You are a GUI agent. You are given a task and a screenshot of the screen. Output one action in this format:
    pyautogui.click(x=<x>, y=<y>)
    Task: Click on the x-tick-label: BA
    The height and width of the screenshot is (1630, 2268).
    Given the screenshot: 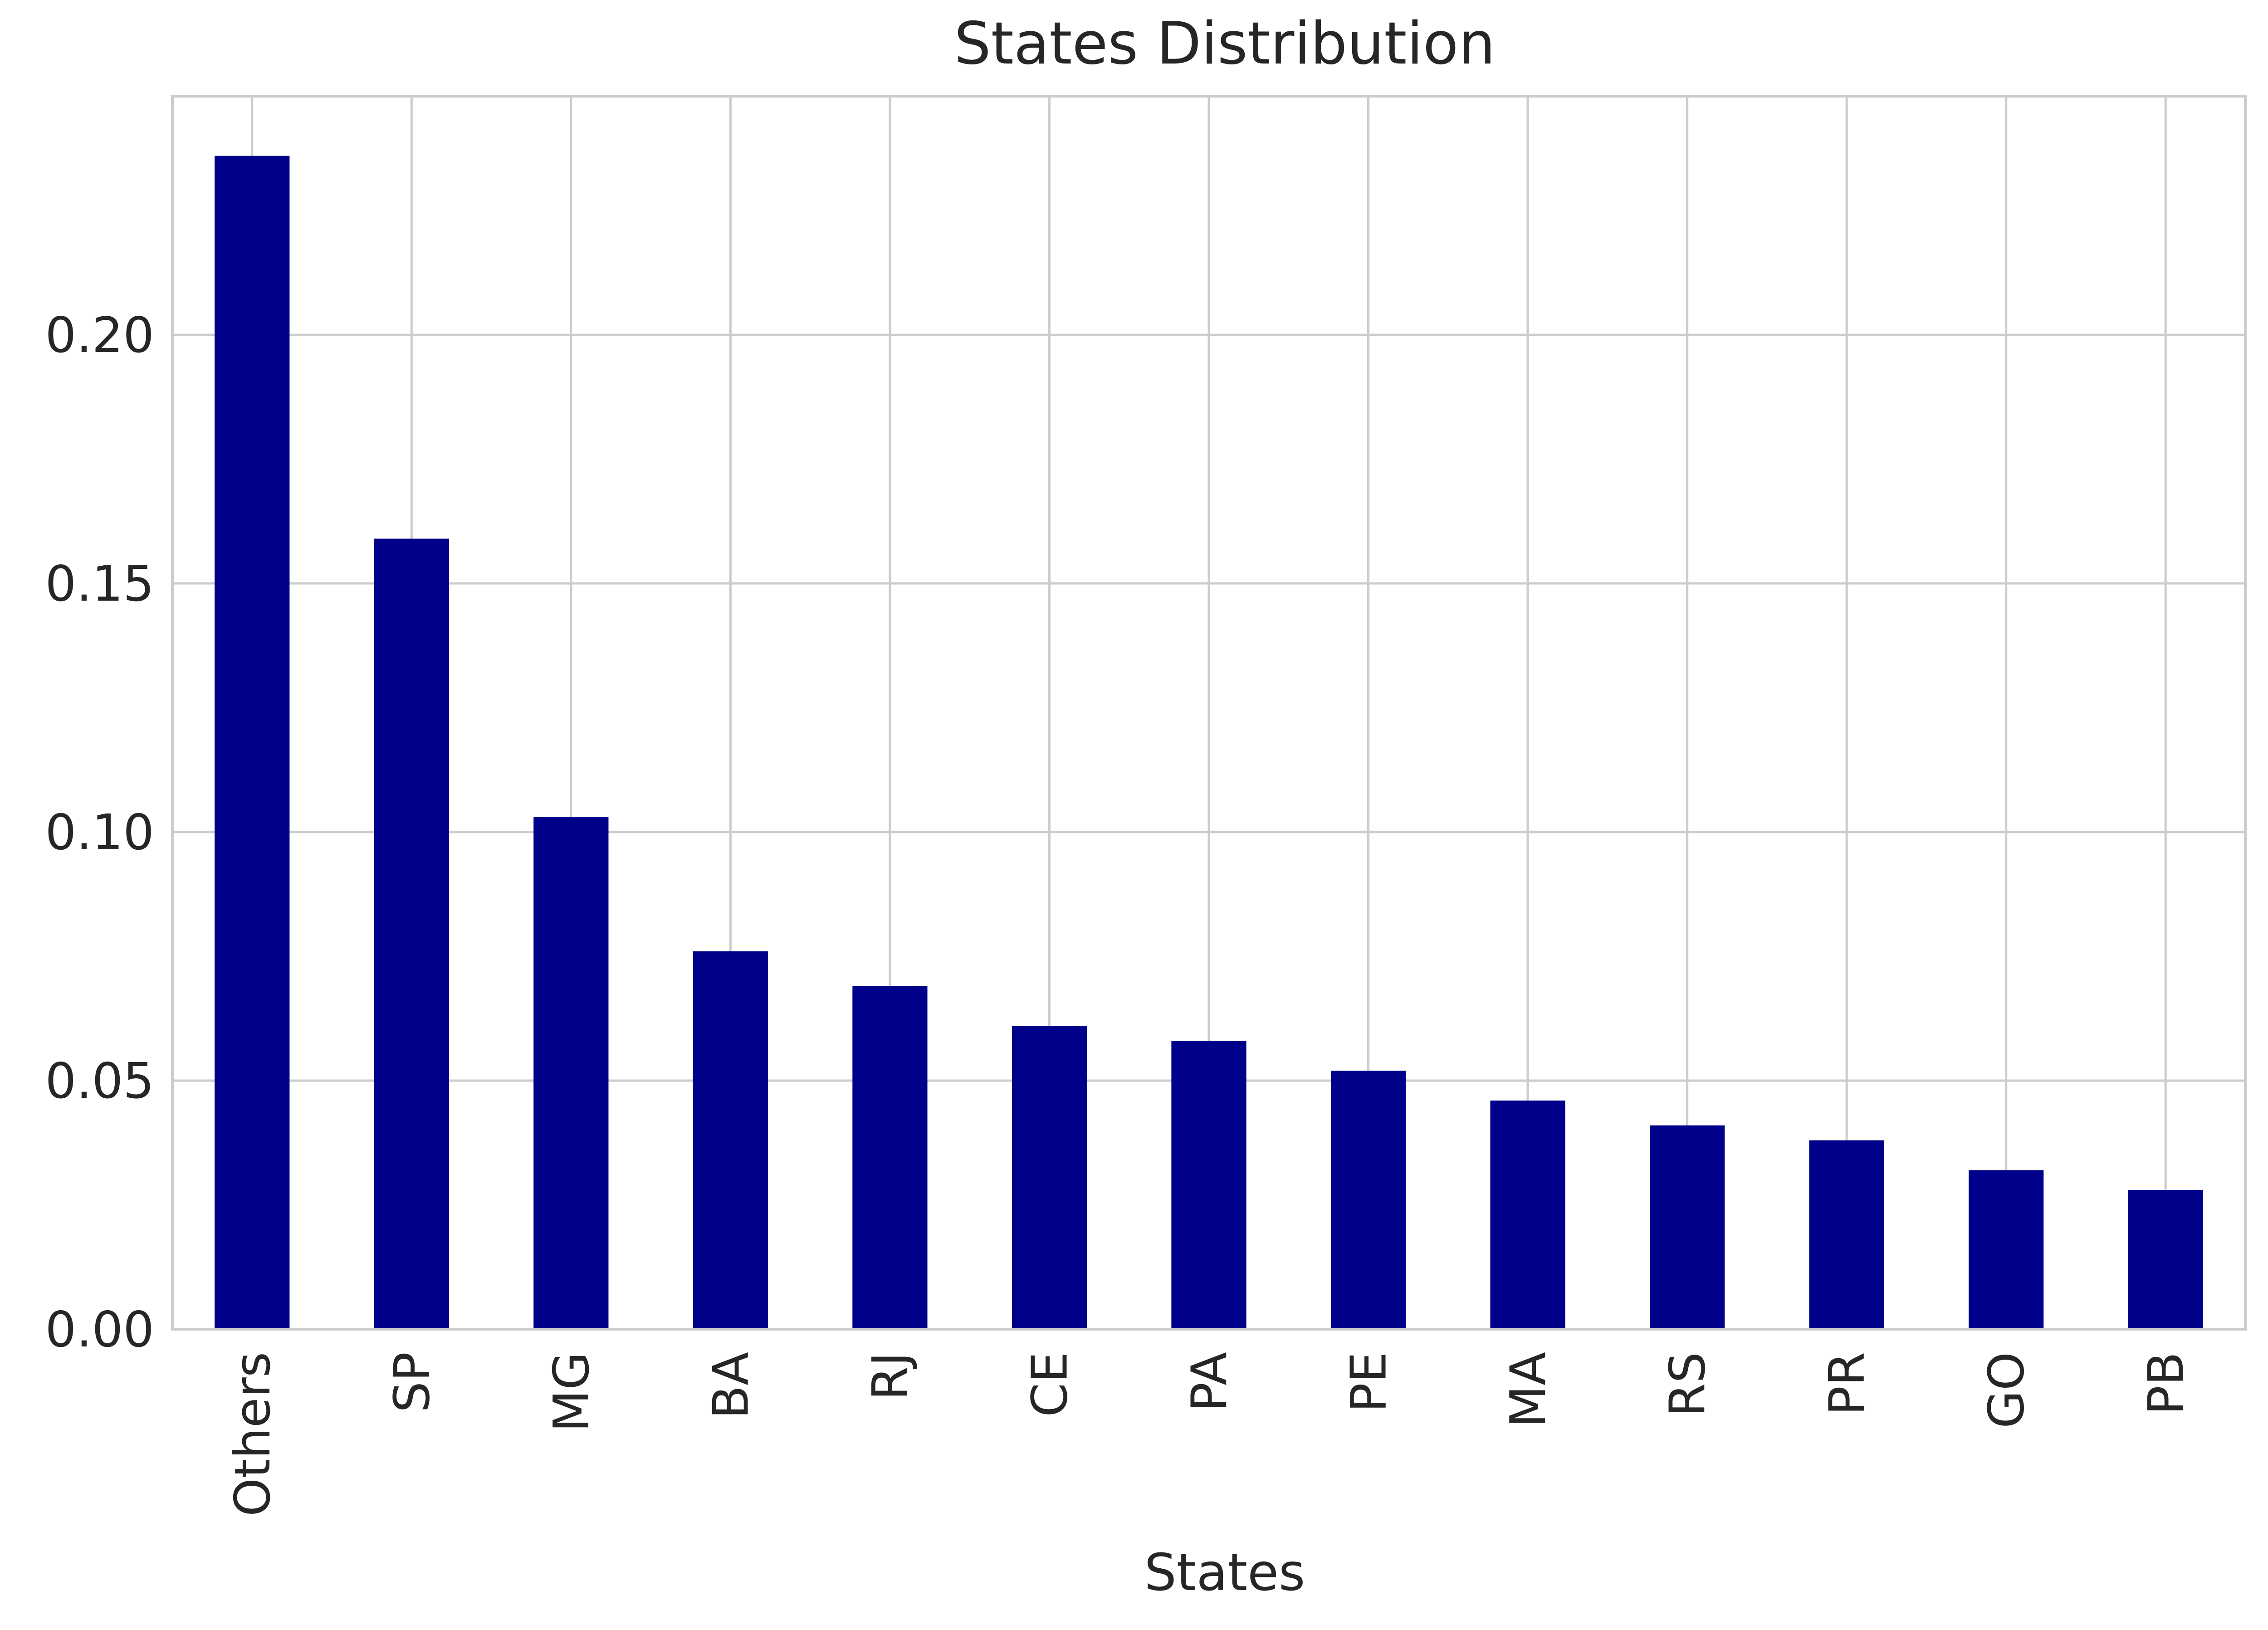 What is the action you would take?
    pyautogui.click(x=731, y=1385)
    